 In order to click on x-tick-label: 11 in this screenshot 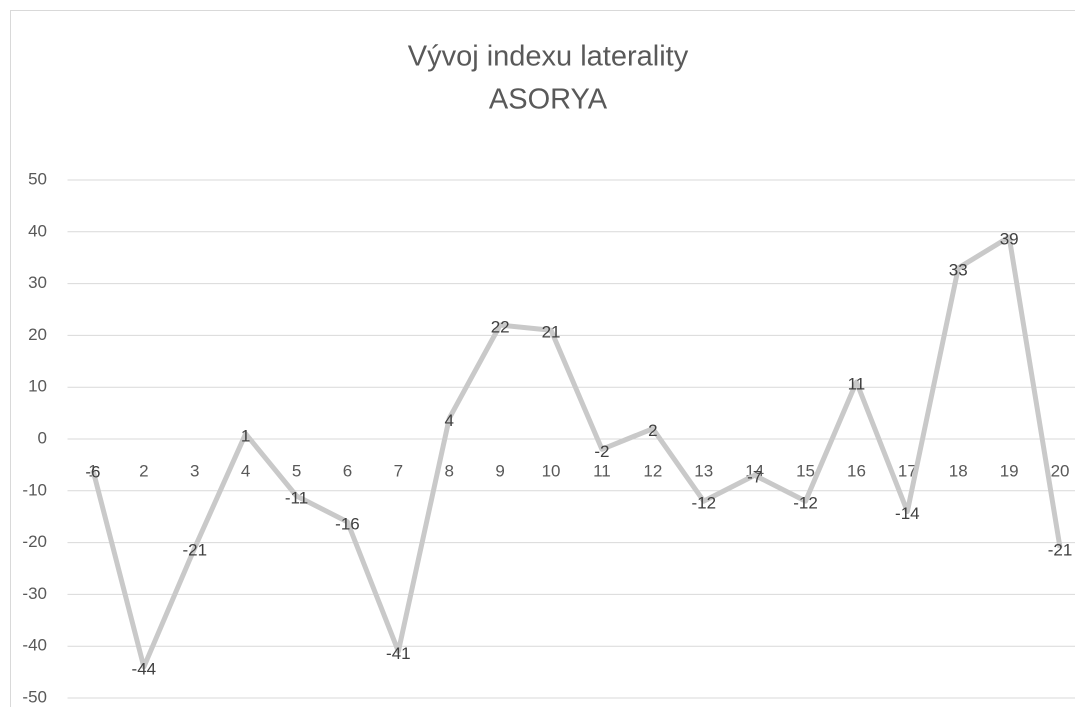, I will do `click(602, 470)`.